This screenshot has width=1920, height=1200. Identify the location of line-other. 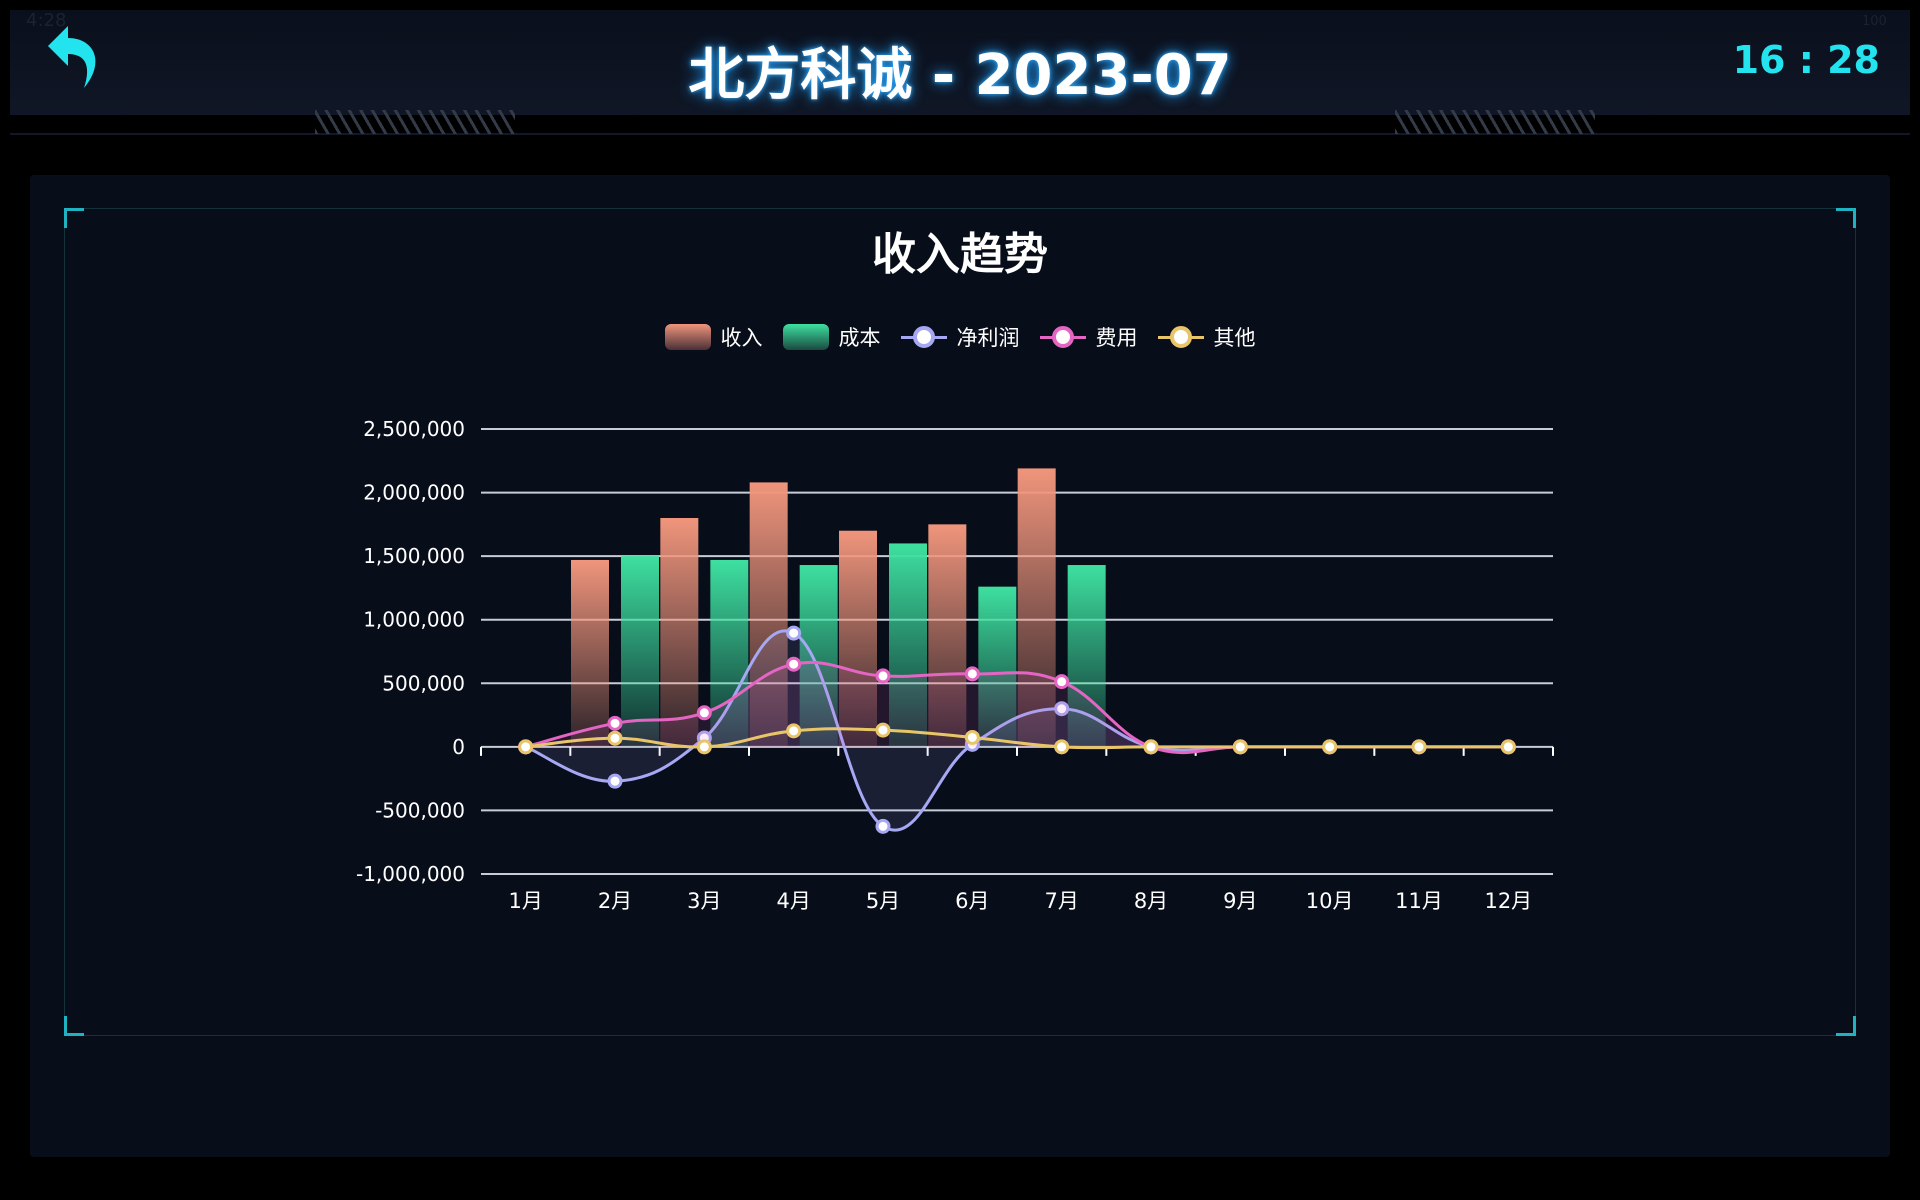
(1017, 738).